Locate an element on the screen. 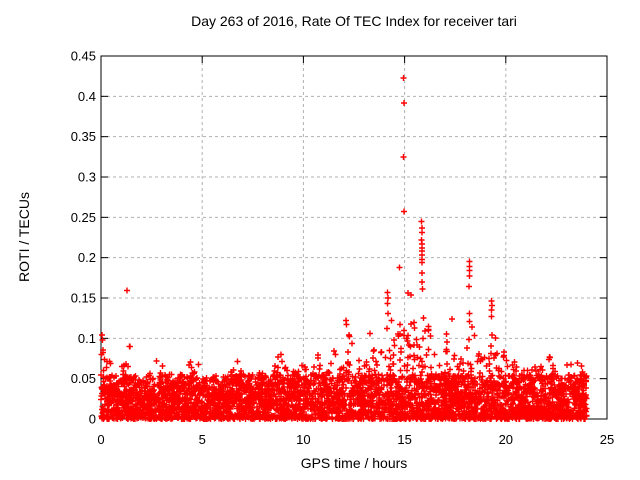 Image resolution: width=640 pixels, height=480 pixels. x-tick-label: 5 is located at coordinates (202, 439).